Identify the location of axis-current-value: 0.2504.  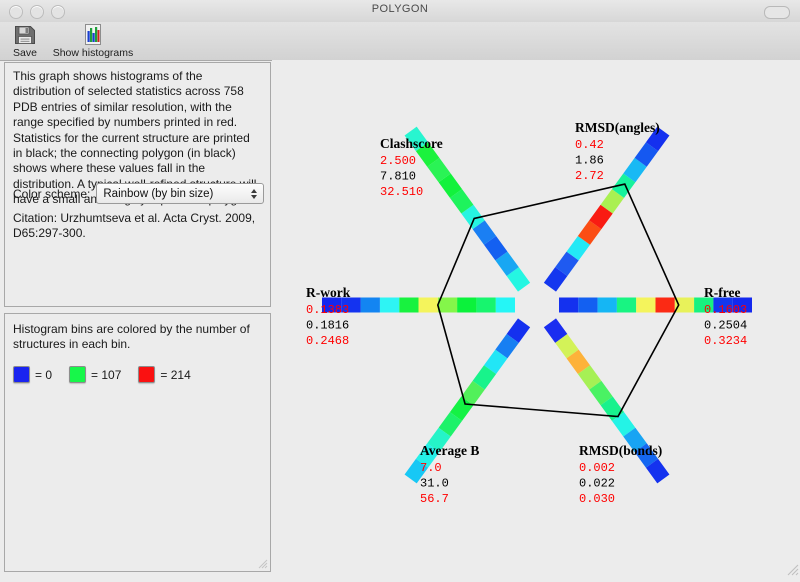
(725, 326).